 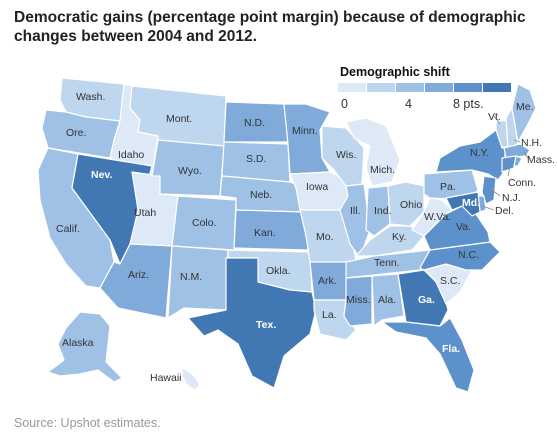 I want to click on state-me, so click(x=524, y=113).